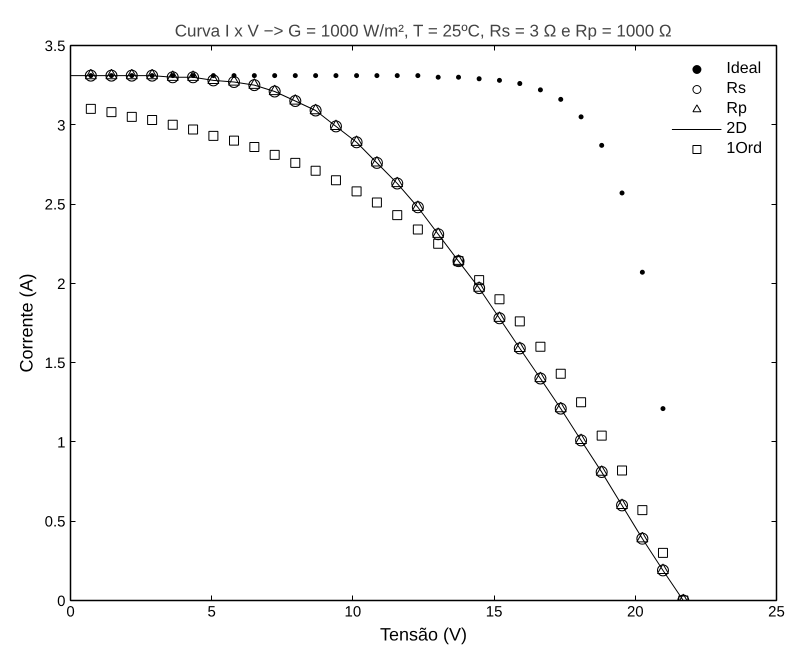  Describe the element at coordinates (55, 205) in the screenshot. I see `y-tick-label: 2.5` at that location.